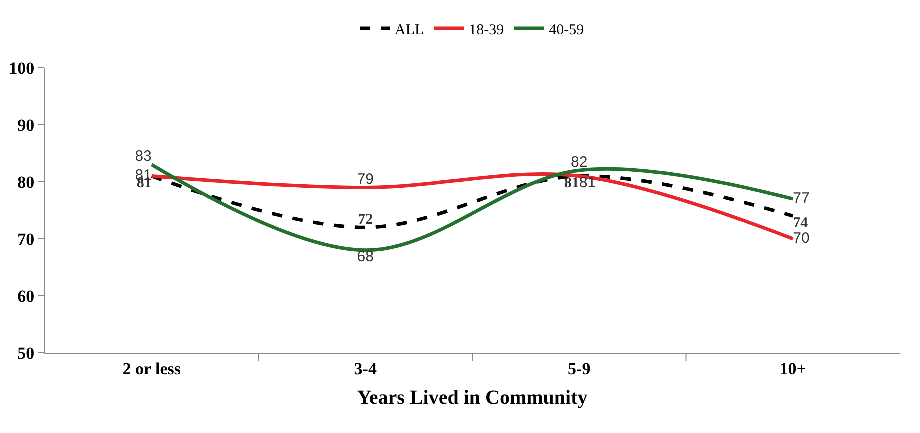 This screenshot has width=920, height=433. I want to click on x-tick-label: 2 or less, so click(152, 368).